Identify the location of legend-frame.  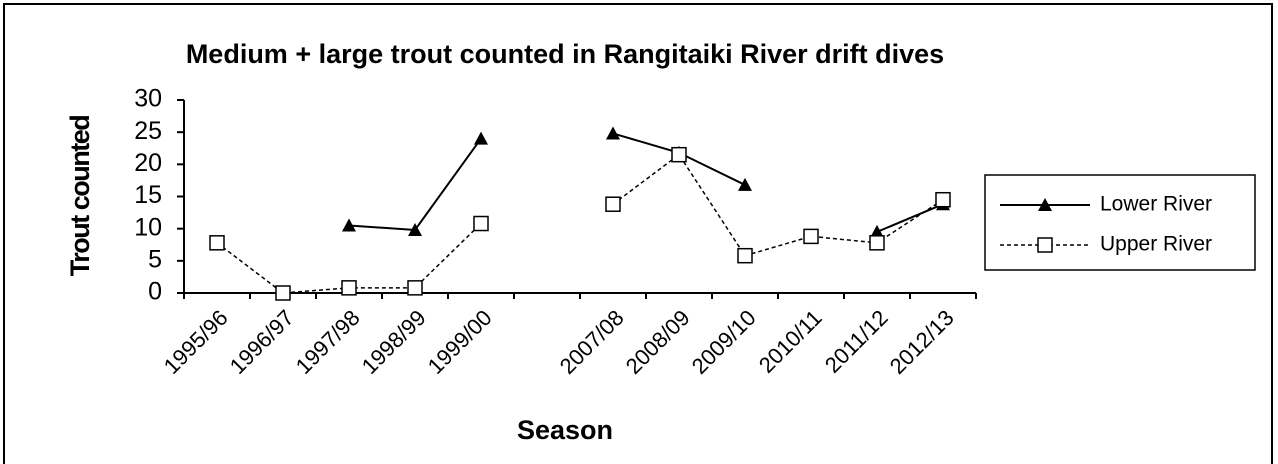
(1120, 222).